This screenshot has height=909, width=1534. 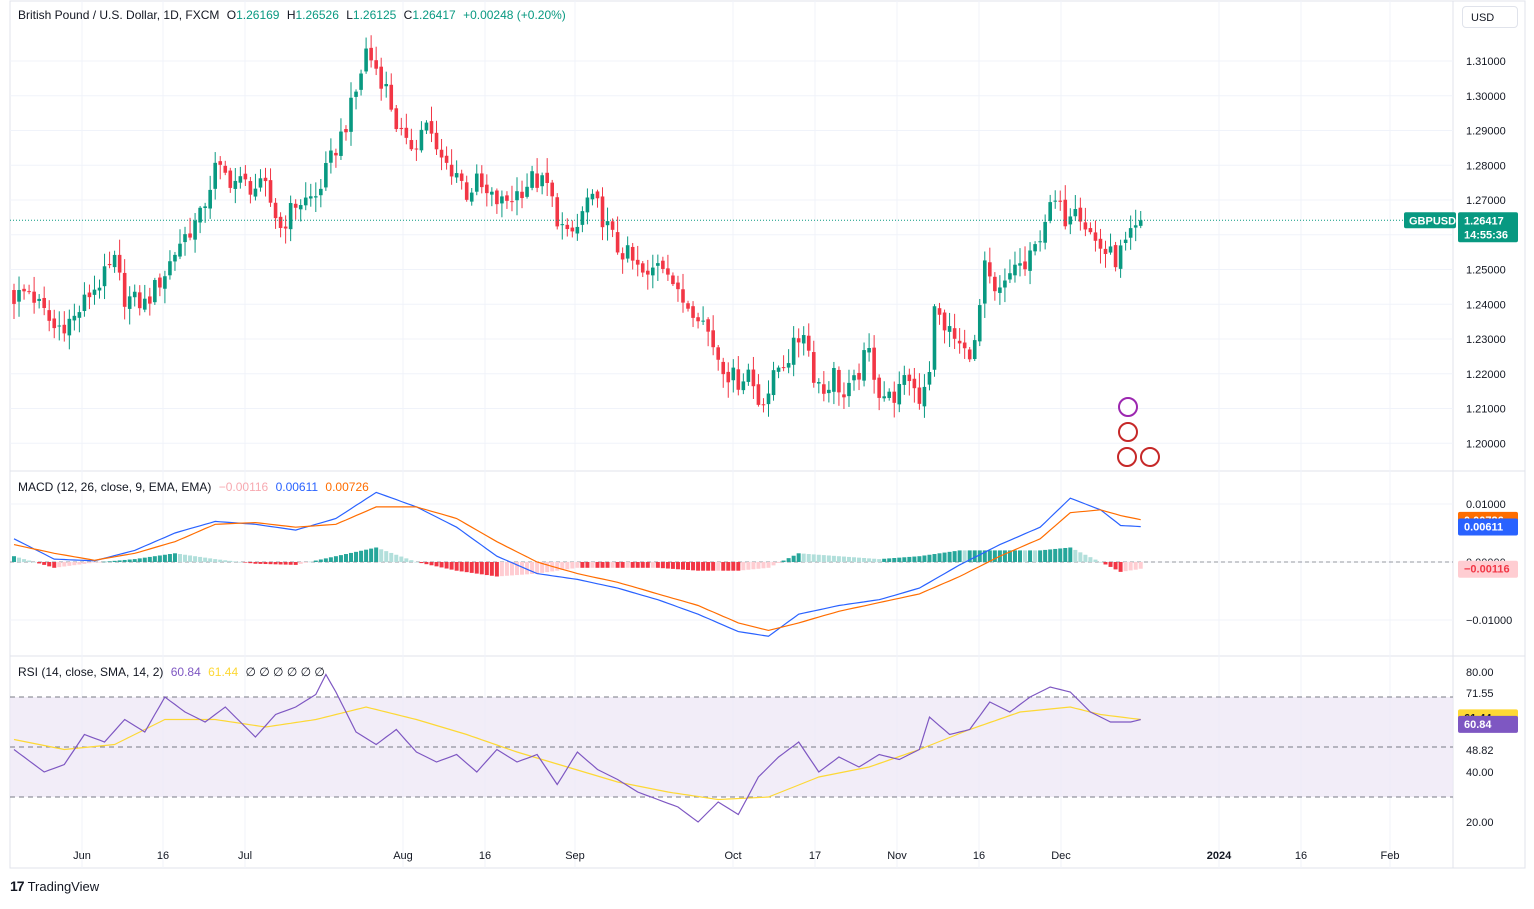 What do you see at coordinates (731, 747) in the screenshot?
I see `rsi-background` at bounding box center [731, 747].